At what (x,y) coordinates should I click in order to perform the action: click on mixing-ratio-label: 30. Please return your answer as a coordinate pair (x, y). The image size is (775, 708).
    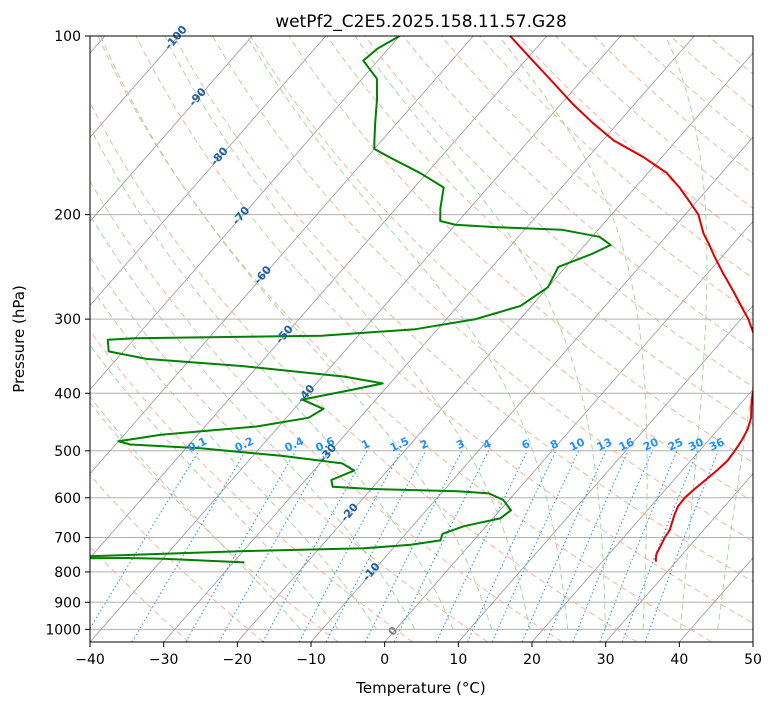
    Looking at the image, I should click on (696, 444).